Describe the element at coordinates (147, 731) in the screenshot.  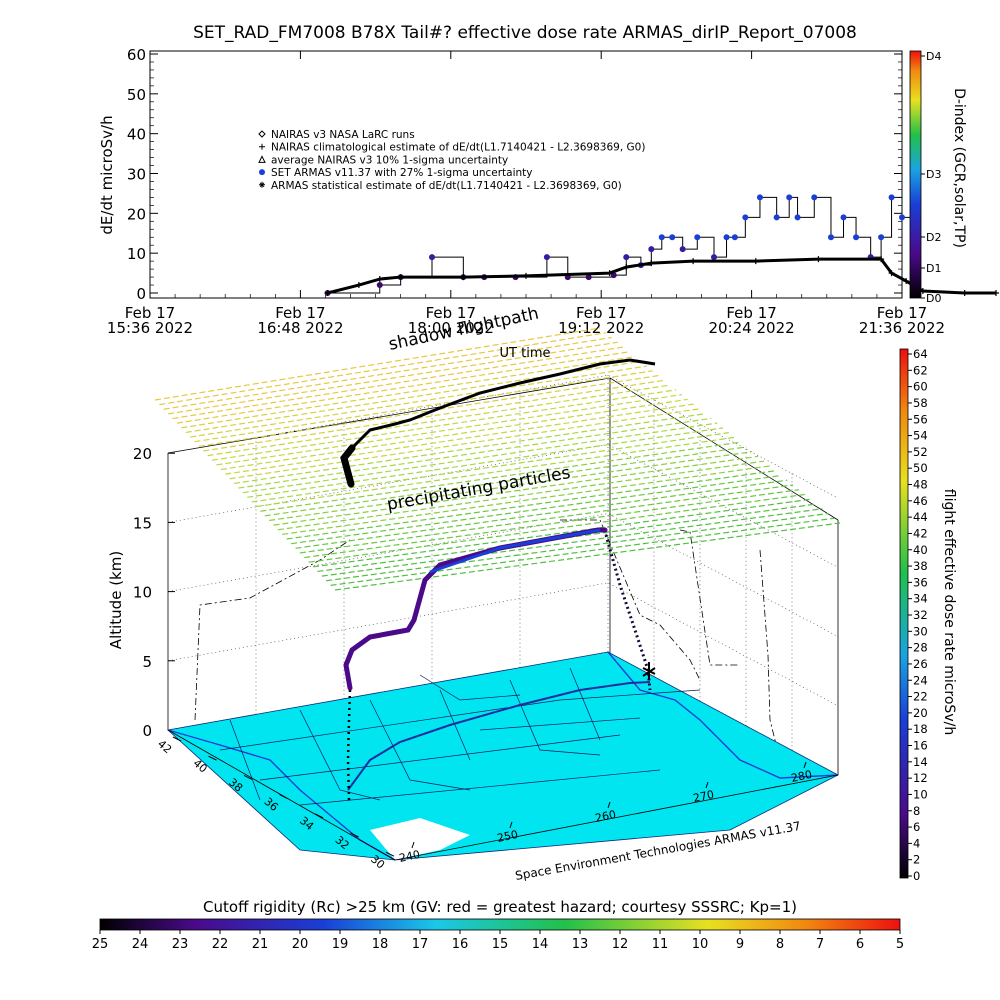
I see `altitude-tick-label: 0` at that location.